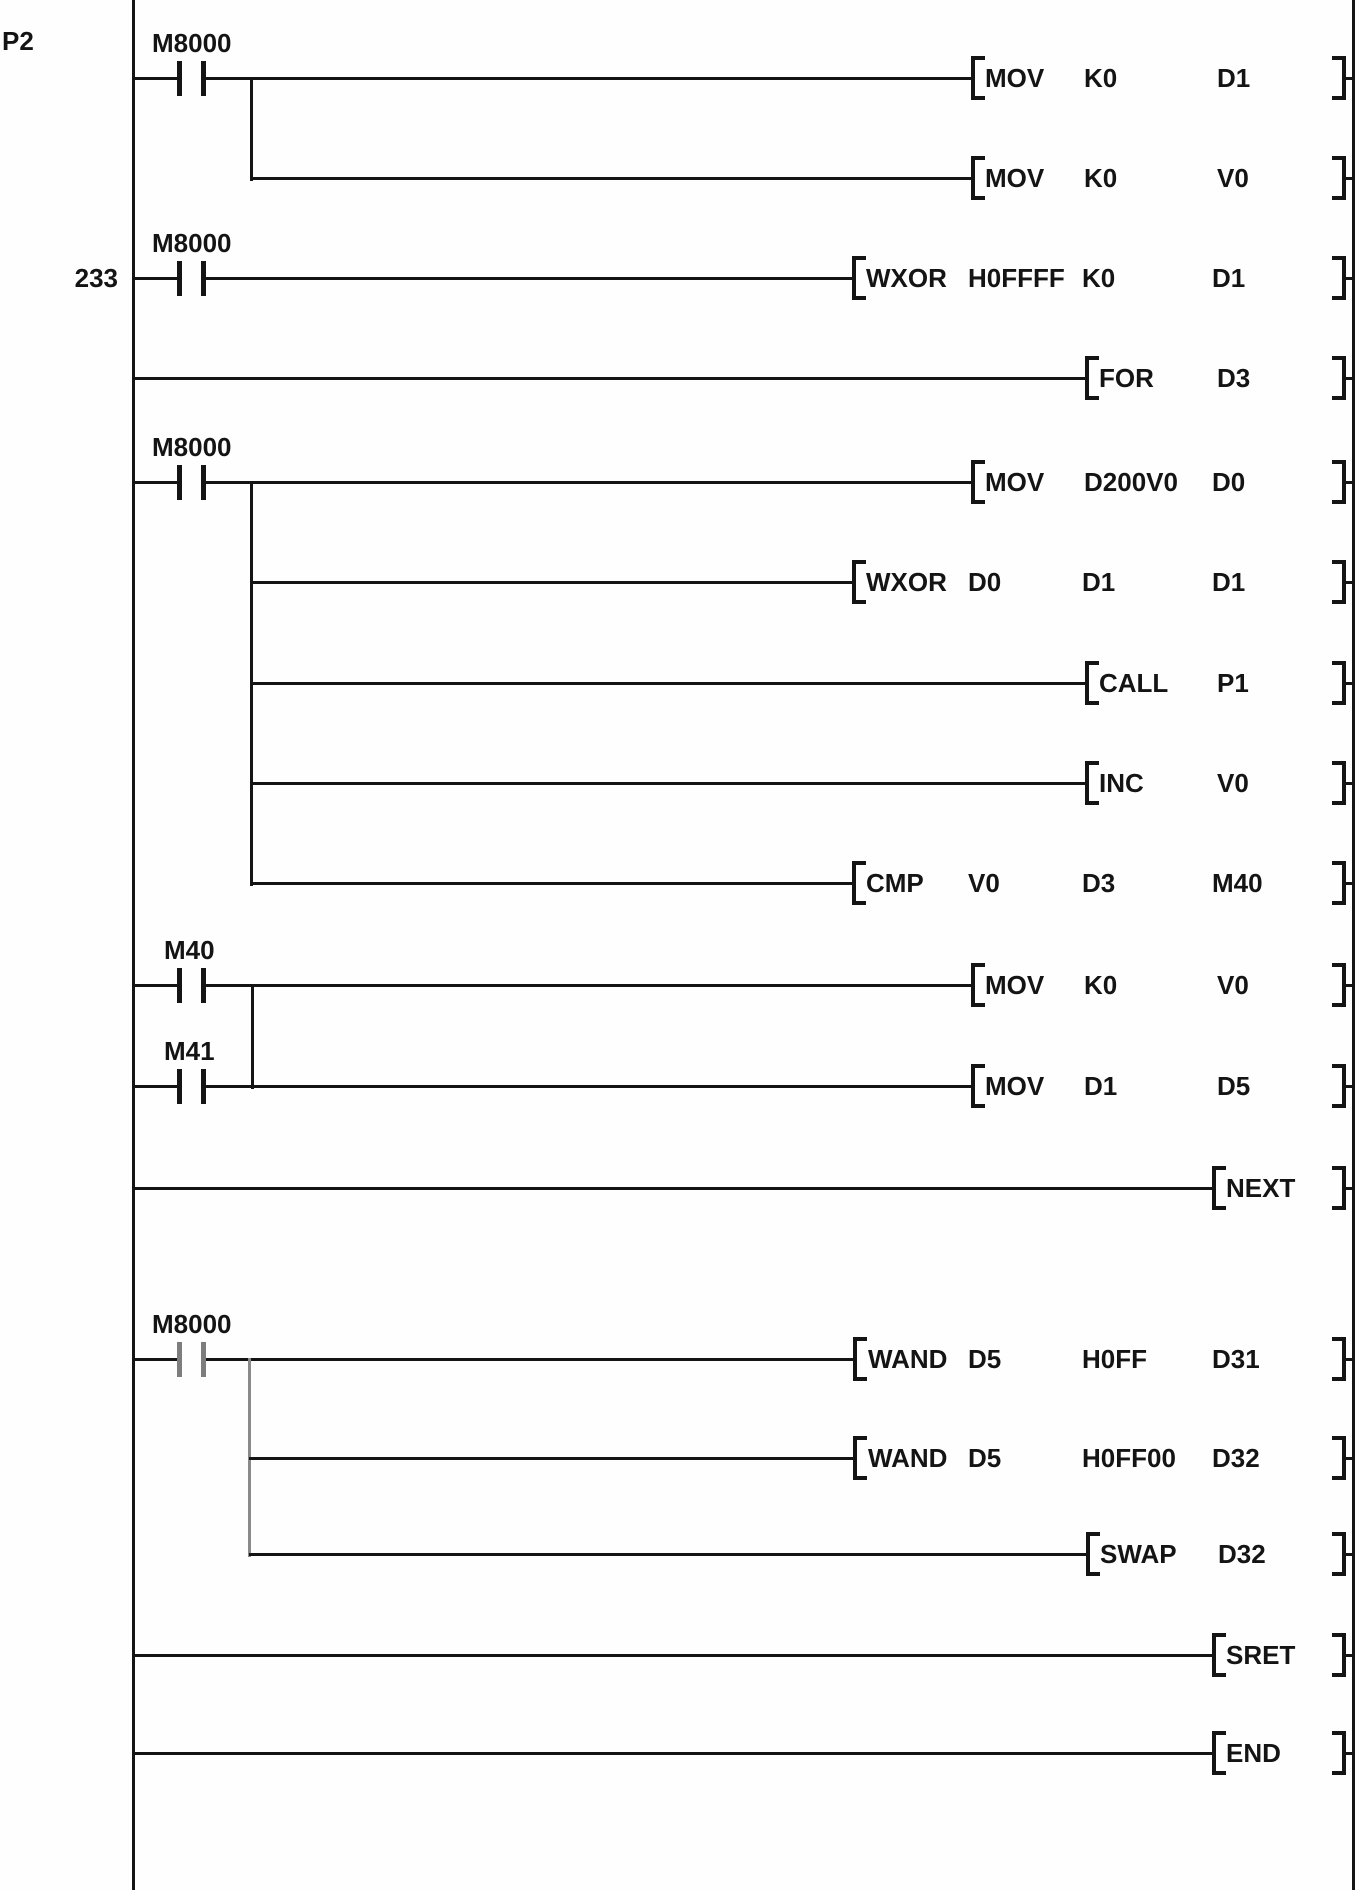  What do you see at coordinates (1234, 1086) in the screenshot?
I see `operand-2: D5` at bounding box center [1234, 1086].